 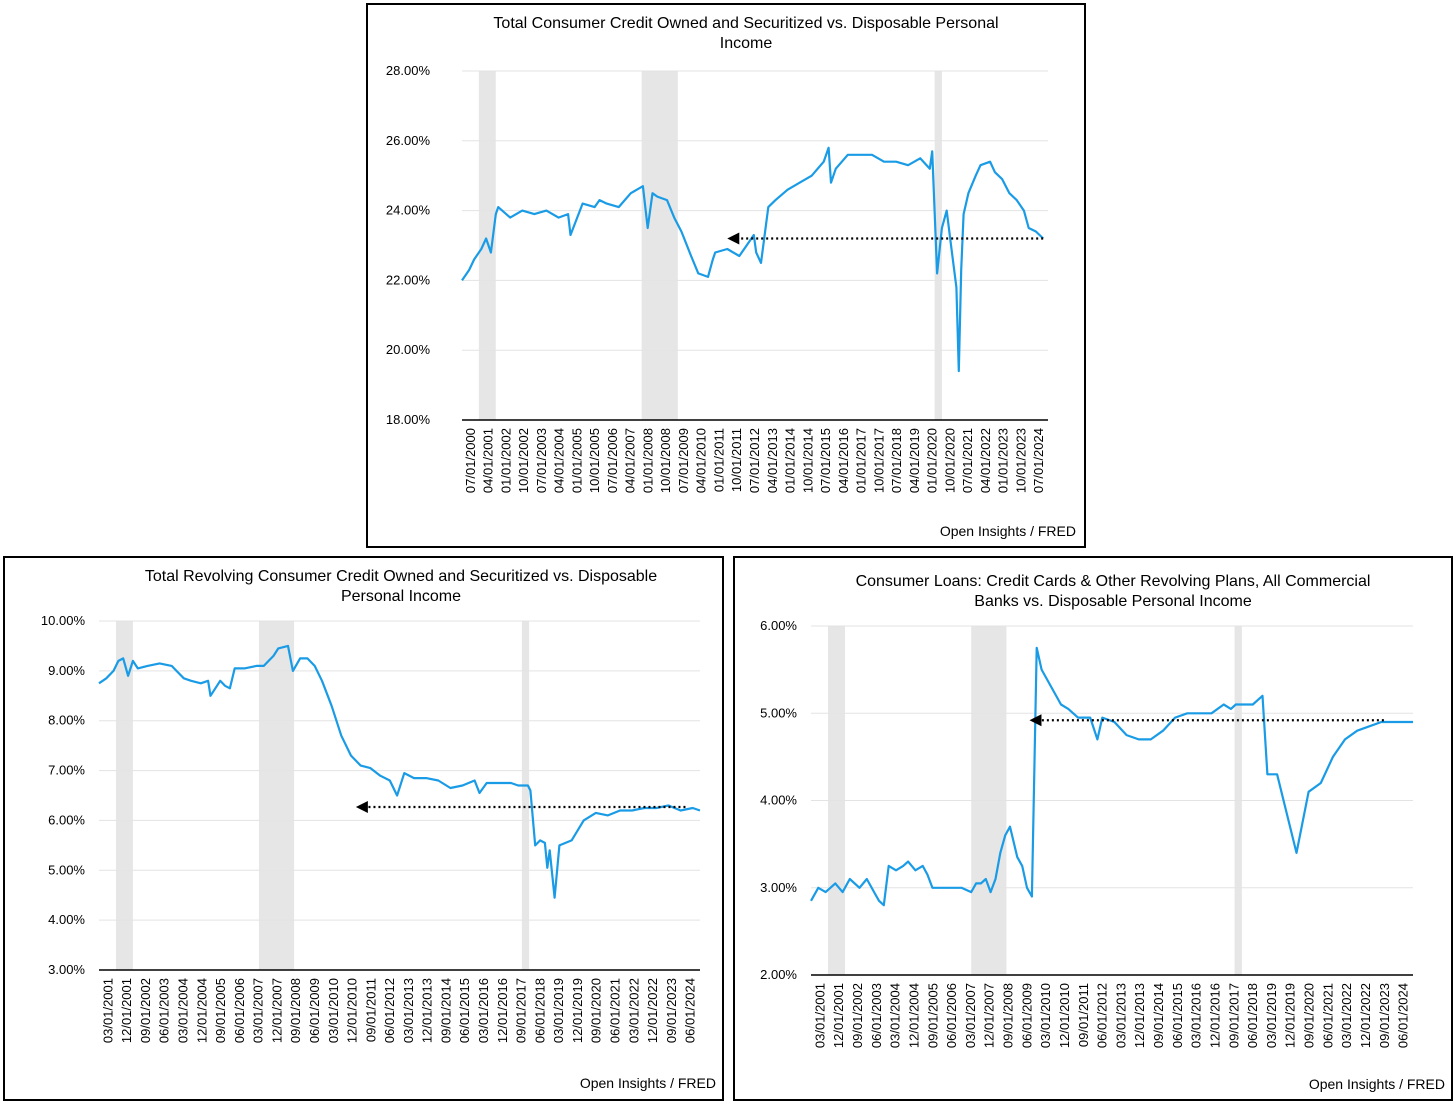 What do you see at coordinates (790, 460) in the screenshot?
I see `x-tick-label-18: 01/01/2014` at bounding box center [790, 460].